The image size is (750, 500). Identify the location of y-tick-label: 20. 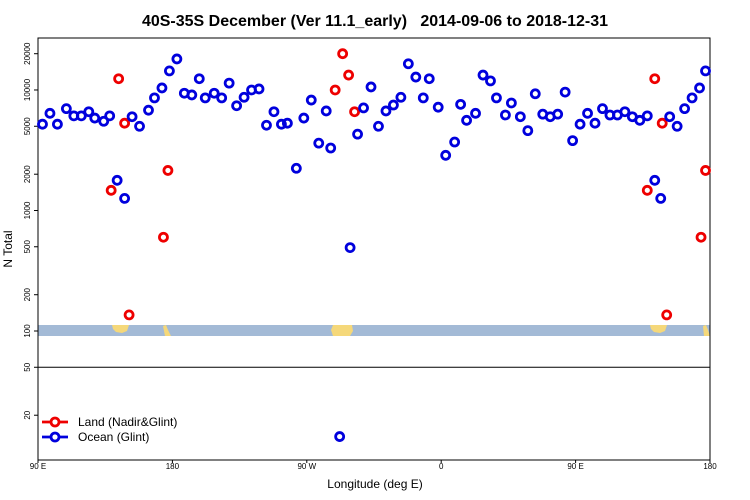
(27, 414).